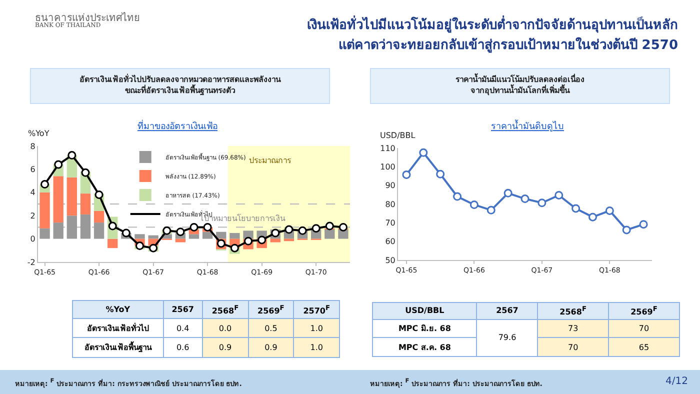  I want to click on text: 4/12, so click(677, 381).